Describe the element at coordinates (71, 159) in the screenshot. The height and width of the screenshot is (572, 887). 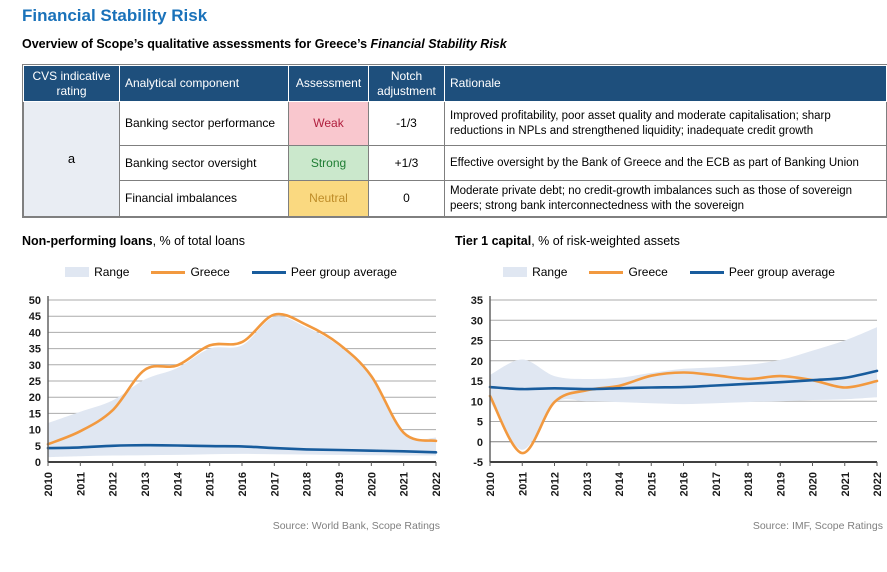
I see `cvs-rating-cell: a` at that location.